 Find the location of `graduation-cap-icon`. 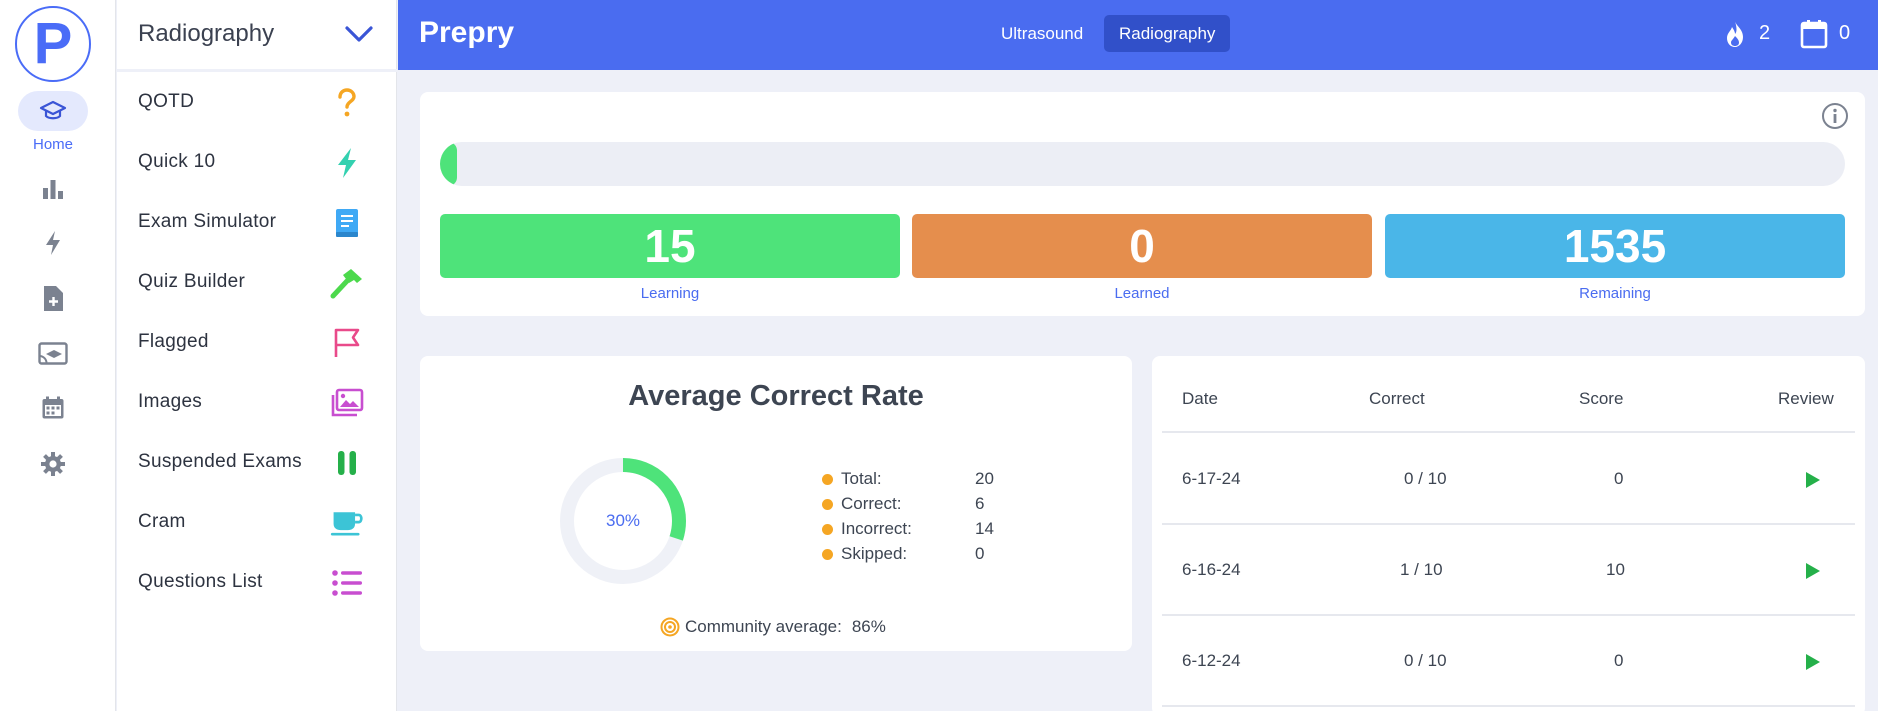

graduation-cap-icon is located at coordinates (53, 111).